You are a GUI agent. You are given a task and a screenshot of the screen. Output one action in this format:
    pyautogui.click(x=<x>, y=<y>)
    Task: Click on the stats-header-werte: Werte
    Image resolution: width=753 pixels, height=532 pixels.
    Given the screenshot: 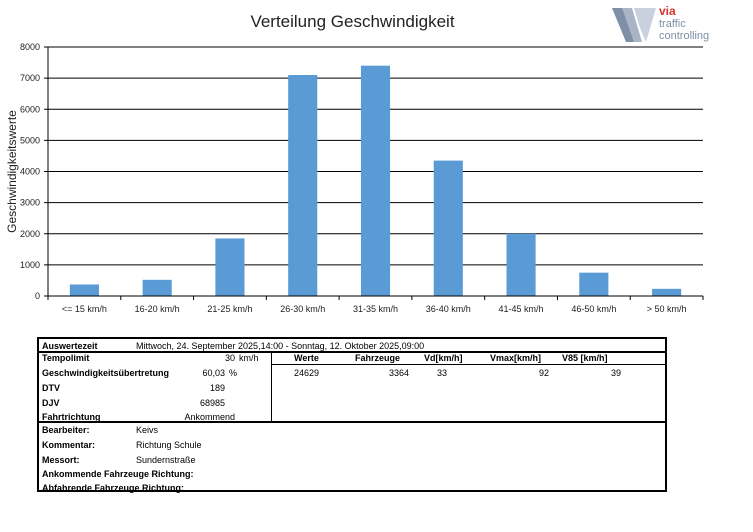 What is the action you would take?
    pyautogui.click(x=306, y=358)
    